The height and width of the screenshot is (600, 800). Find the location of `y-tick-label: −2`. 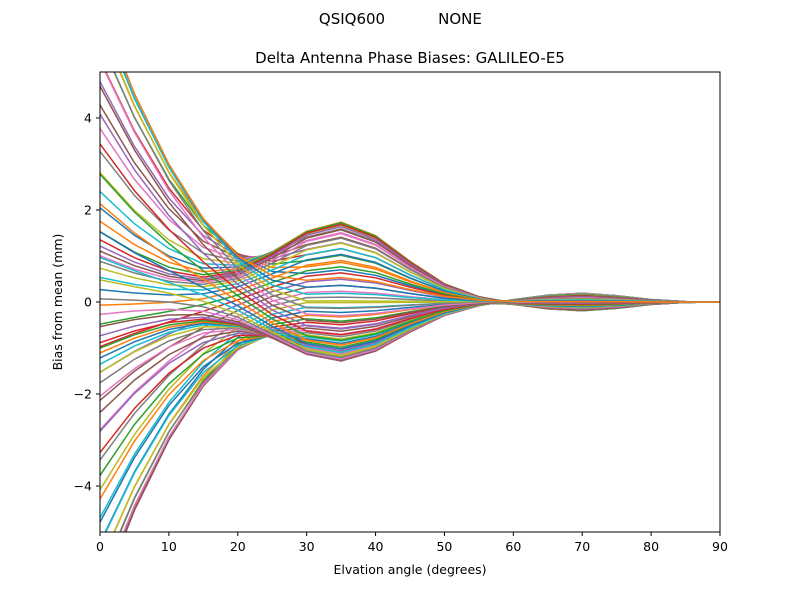

y-tick-label: −2 is located at coordinates (83, 394).